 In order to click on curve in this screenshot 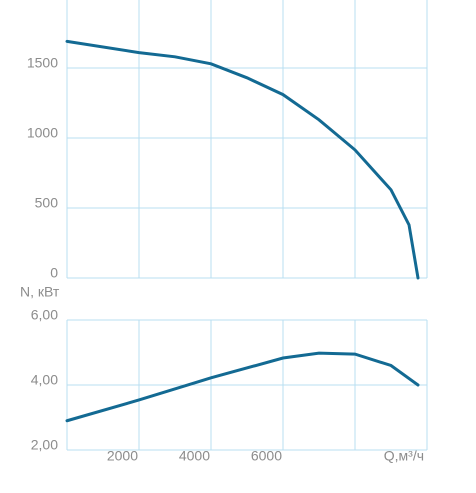, I will do `click(242, 387)`.